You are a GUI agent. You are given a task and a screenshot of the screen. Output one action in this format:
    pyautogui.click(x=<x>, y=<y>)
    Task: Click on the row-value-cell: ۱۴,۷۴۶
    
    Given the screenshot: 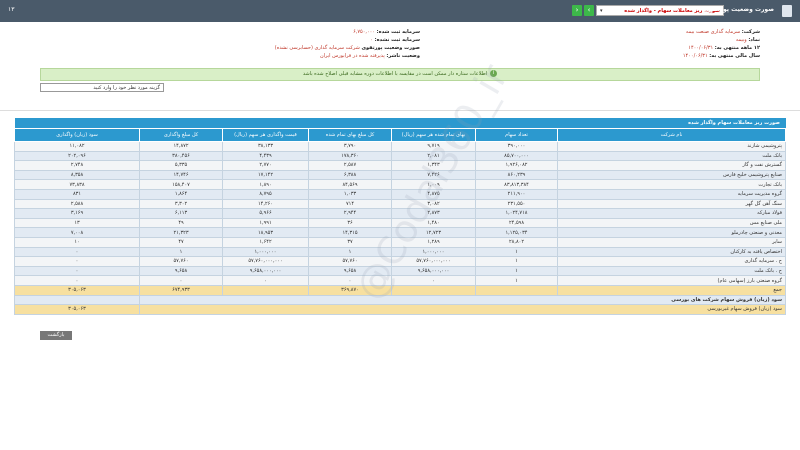 What is the action you would take?
    pyautogui.click(x=181, y=175)
    